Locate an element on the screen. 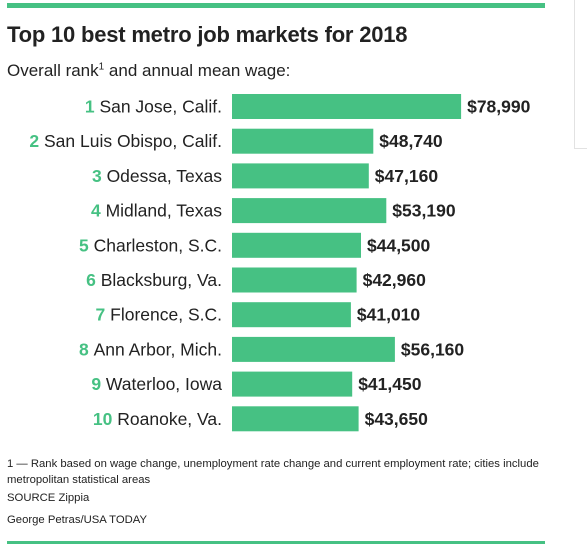 This screenshot has height=546, width=587. category-label: 6 Blacksburg, Va. is located at coordinates (154, 280).